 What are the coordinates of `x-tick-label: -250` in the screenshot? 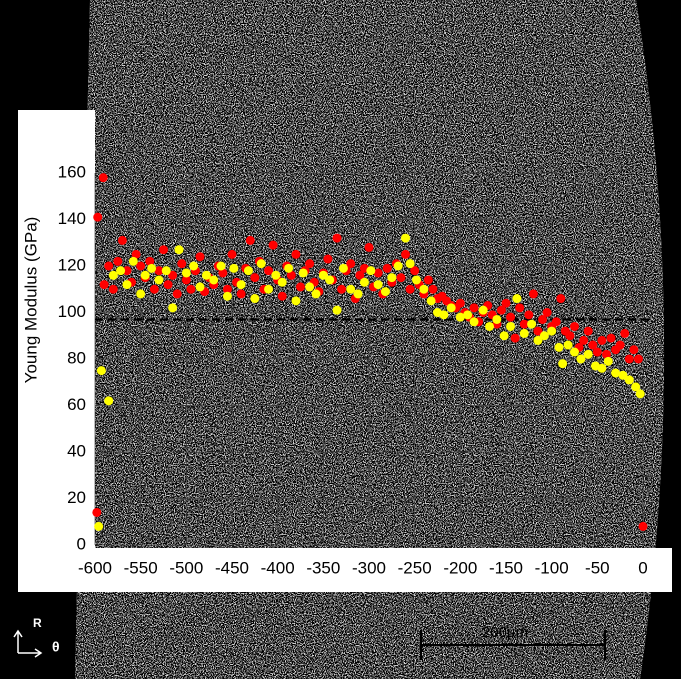 It's located at (415, 567).